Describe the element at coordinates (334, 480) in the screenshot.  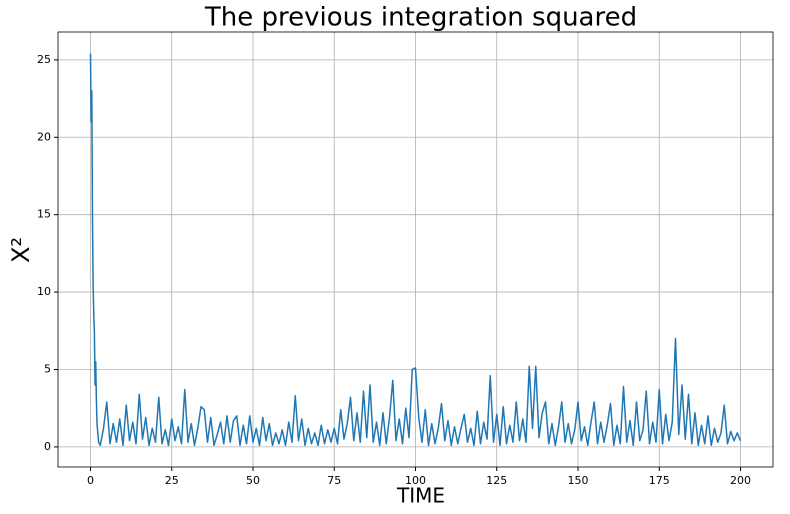
I see `x-tick-label: 75` at that location.